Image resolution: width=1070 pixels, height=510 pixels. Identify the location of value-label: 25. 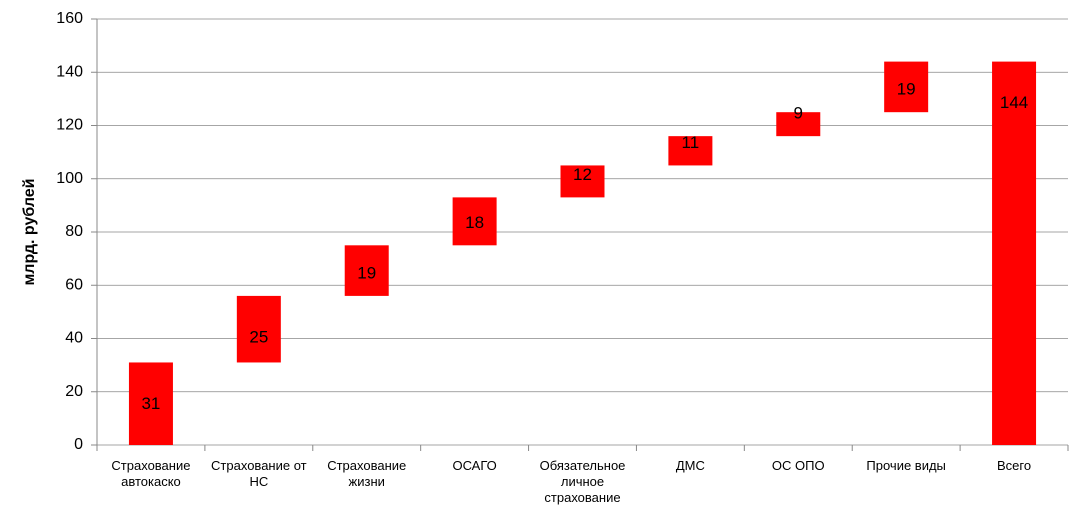
(258, 336).